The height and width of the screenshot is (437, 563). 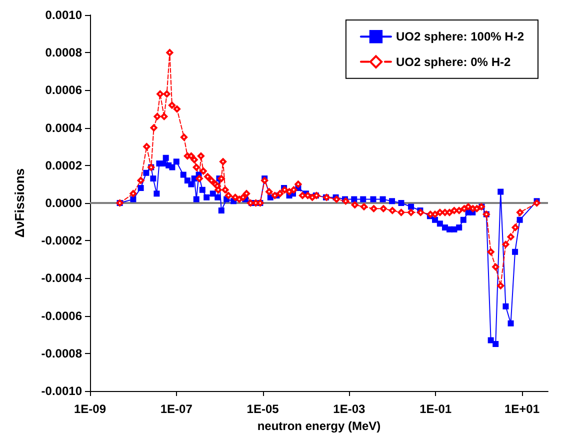 What do you see at coordinates (90, 409) in the screenshot?
I see `x-tick-label: 1E-09` at bounding box center [90, 409].